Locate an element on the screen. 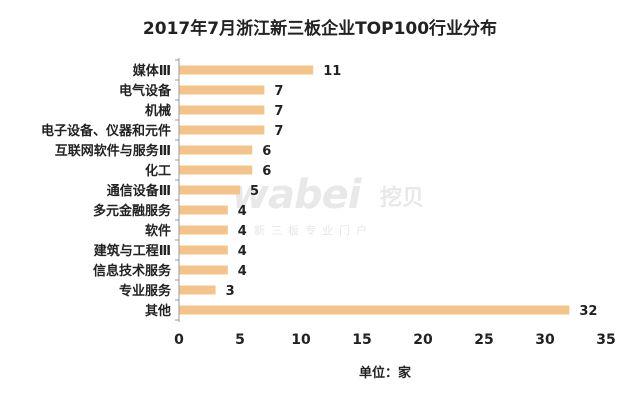 The height and width of the screenshot is (400, 640). watermark-tagline: 新三板专业门户 is located at coordinates (313, 230).